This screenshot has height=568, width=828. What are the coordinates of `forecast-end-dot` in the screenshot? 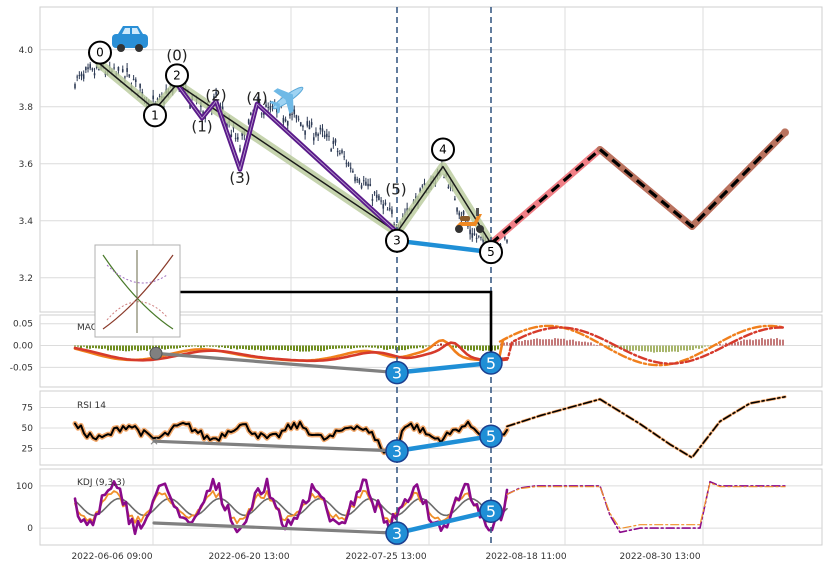 It's located at (785, 132).